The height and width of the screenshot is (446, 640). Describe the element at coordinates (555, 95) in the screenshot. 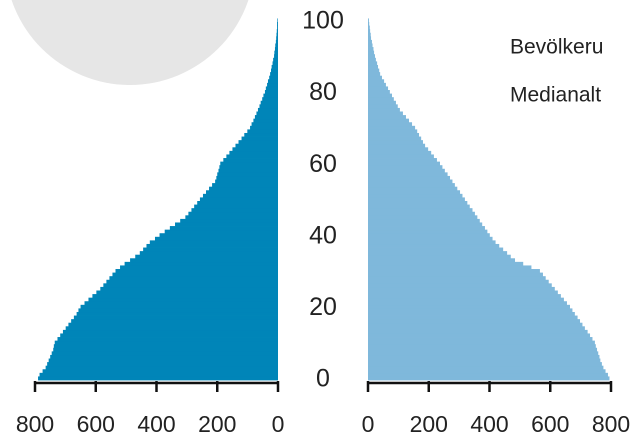

I see `note-line: Medianalt` at that location.